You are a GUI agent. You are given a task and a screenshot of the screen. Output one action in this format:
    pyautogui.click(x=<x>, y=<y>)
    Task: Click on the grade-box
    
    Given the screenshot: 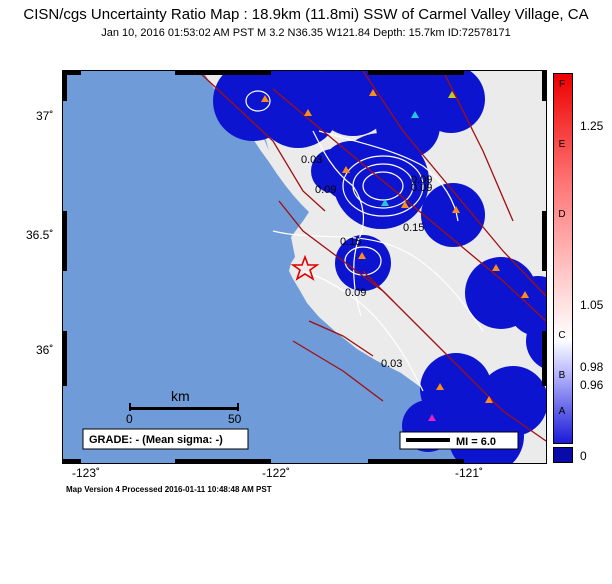 What is the action you would take?
    pyautogui.click(x=165, y=439)
    